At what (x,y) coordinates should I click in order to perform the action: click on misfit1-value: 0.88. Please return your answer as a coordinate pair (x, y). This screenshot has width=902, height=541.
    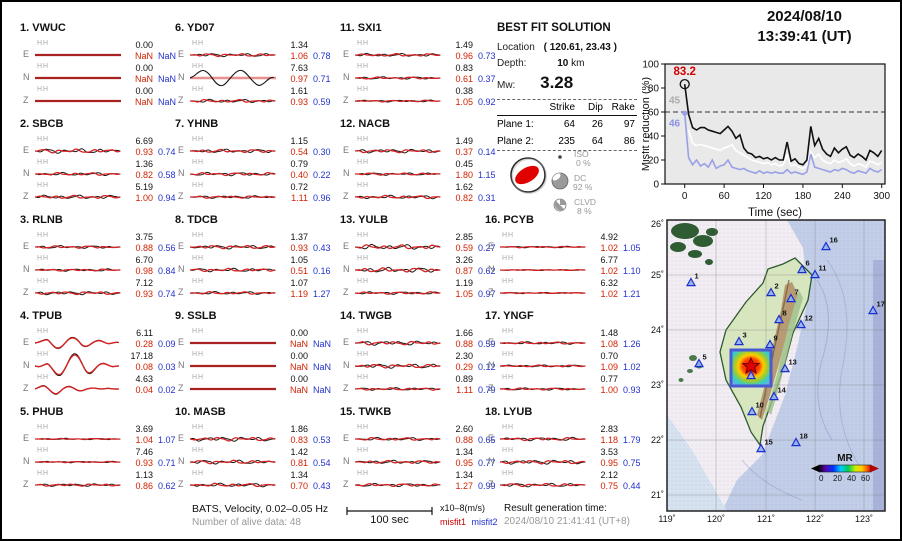
    Looking at the image, I should click on (464, 440).